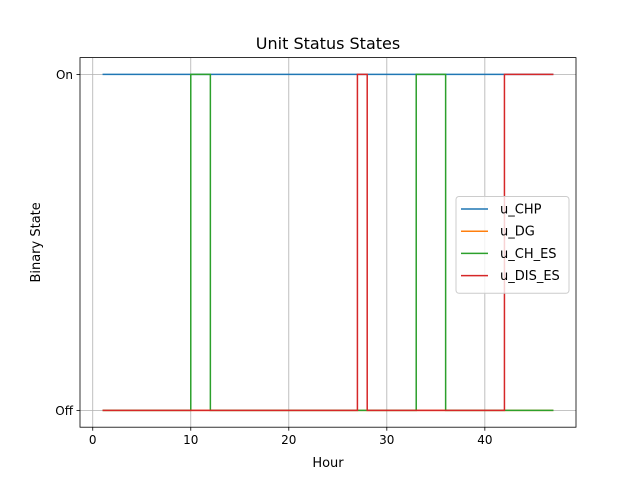  I want to click on legend-label: u_DIS_ES, so click(530, 276).